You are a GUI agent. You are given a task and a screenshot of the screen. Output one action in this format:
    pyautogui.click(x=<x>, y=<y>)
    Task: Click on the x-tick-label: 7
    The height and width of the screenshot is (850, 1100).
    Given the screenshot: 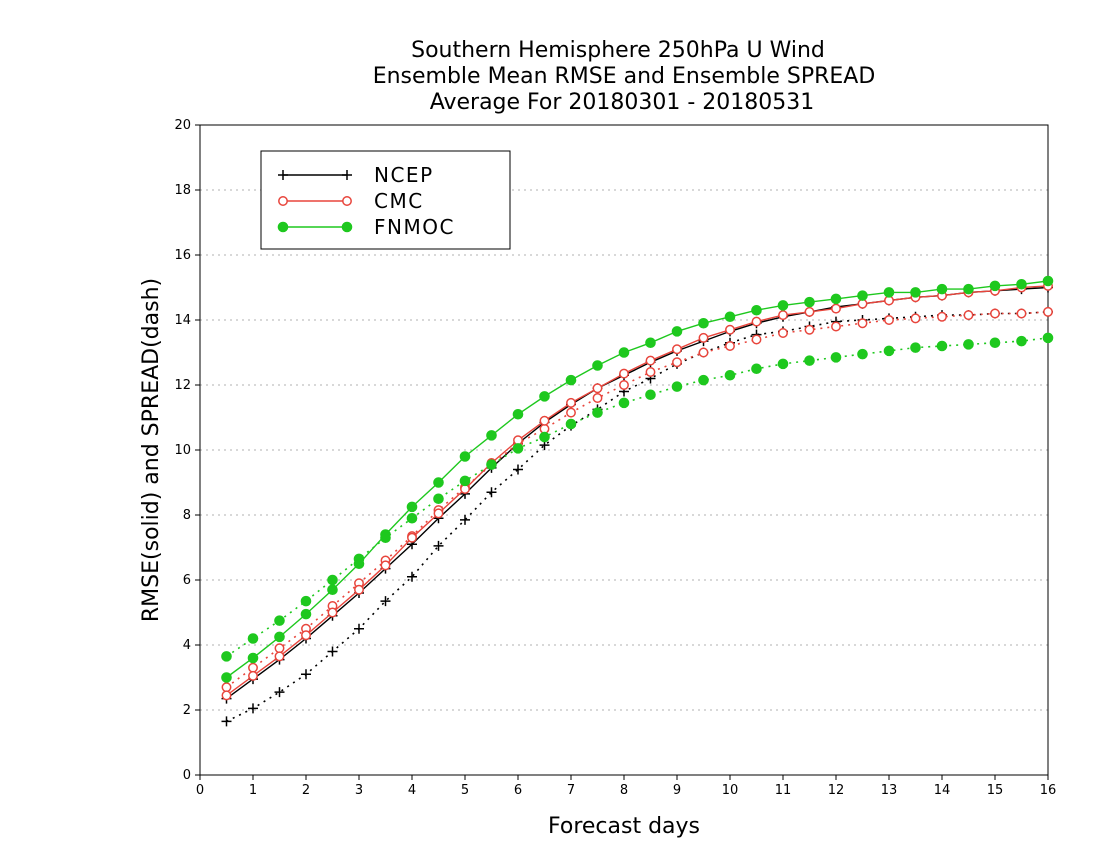 What is the action you would take?
    pyautogui.click(x=571, y=790)
    